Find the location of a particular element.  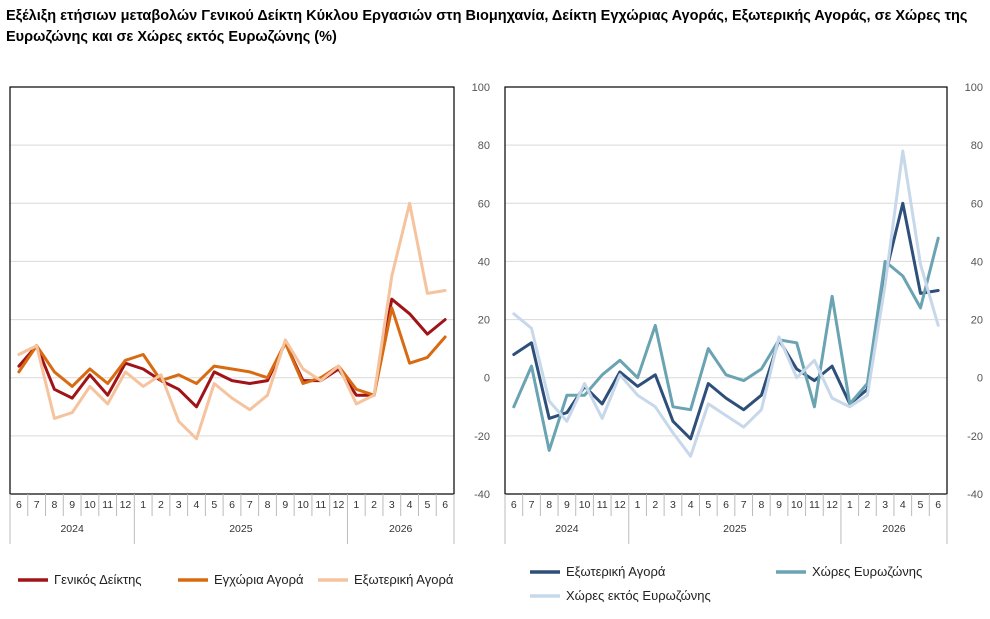

legend-label: Γενικός Δείκτης is located at coordinates (98, 579).